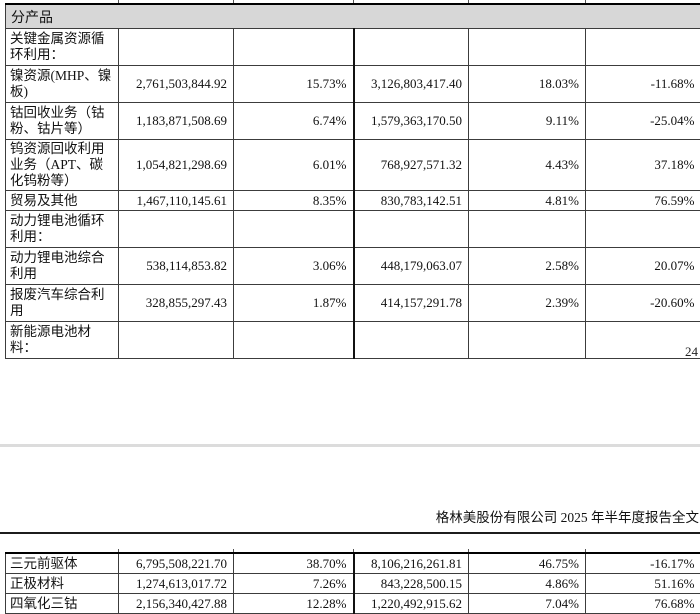 This screenshot has width=700, height=614. Describe the element at coordinates (62, 121) in the screenshot. I see `row-label: 钴回收业务（钴 粉、钴片等）` at that location.